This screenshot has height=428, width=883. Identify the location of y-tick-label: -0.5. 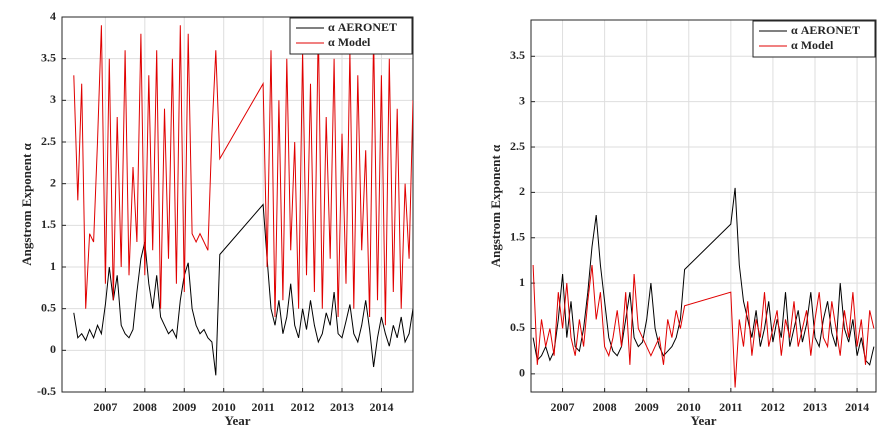
(46, 391).